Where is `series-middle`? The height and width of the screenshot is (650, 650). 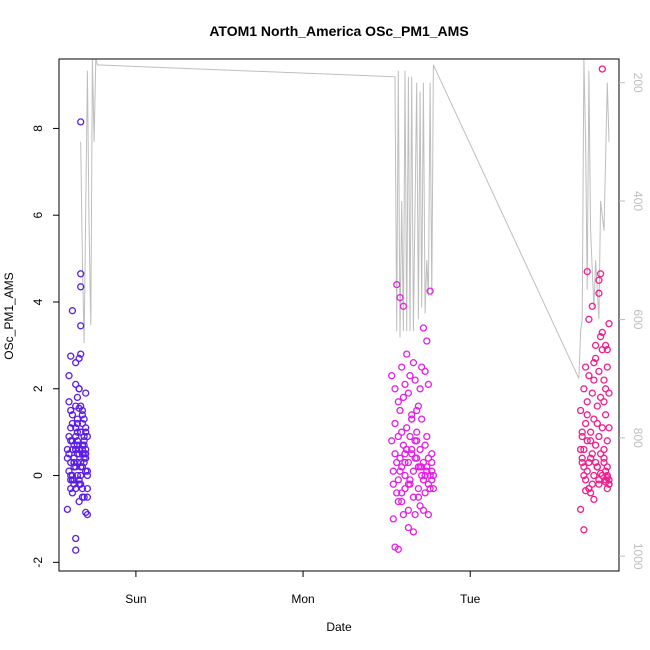 series-middle is located at coordinates (413, 416).